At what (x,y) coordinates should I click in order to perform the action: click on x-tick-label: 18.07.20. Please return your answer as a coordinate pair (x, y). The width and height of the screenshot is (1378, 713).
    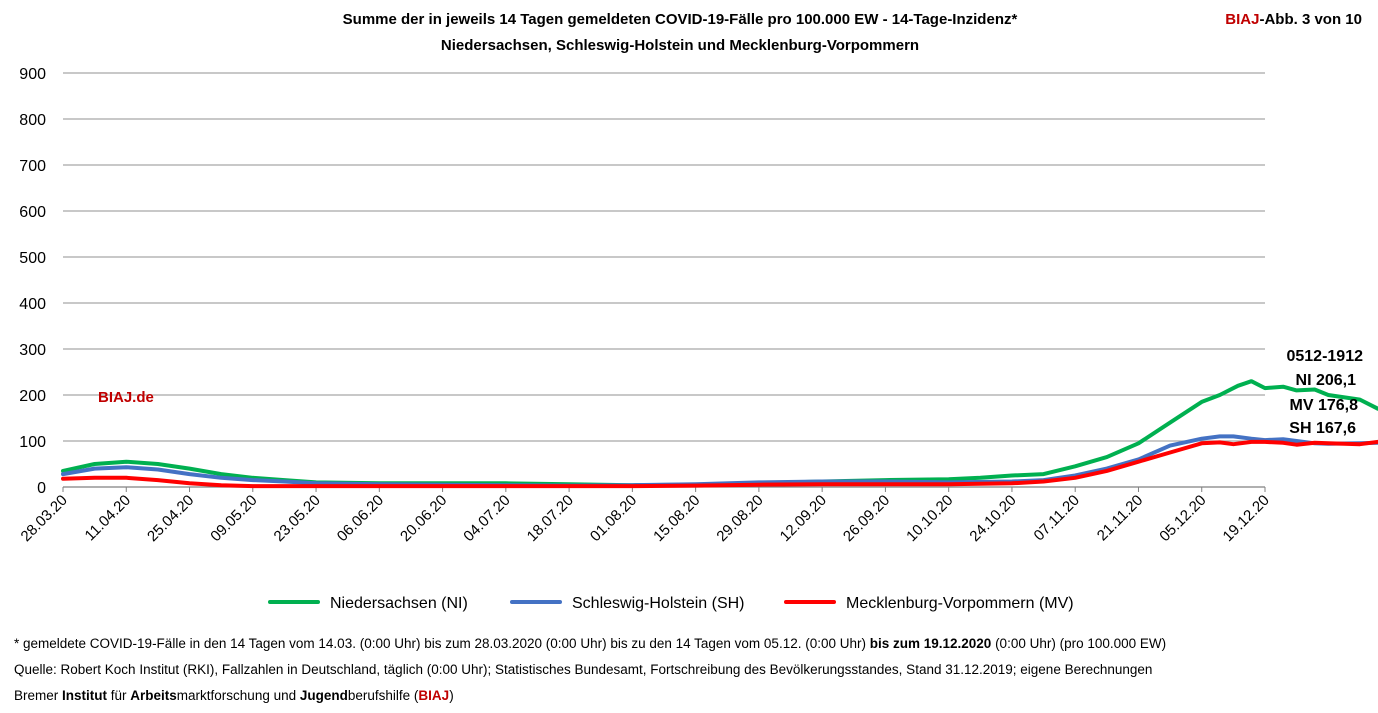
    Looking at the image, I should click on (550, 518).